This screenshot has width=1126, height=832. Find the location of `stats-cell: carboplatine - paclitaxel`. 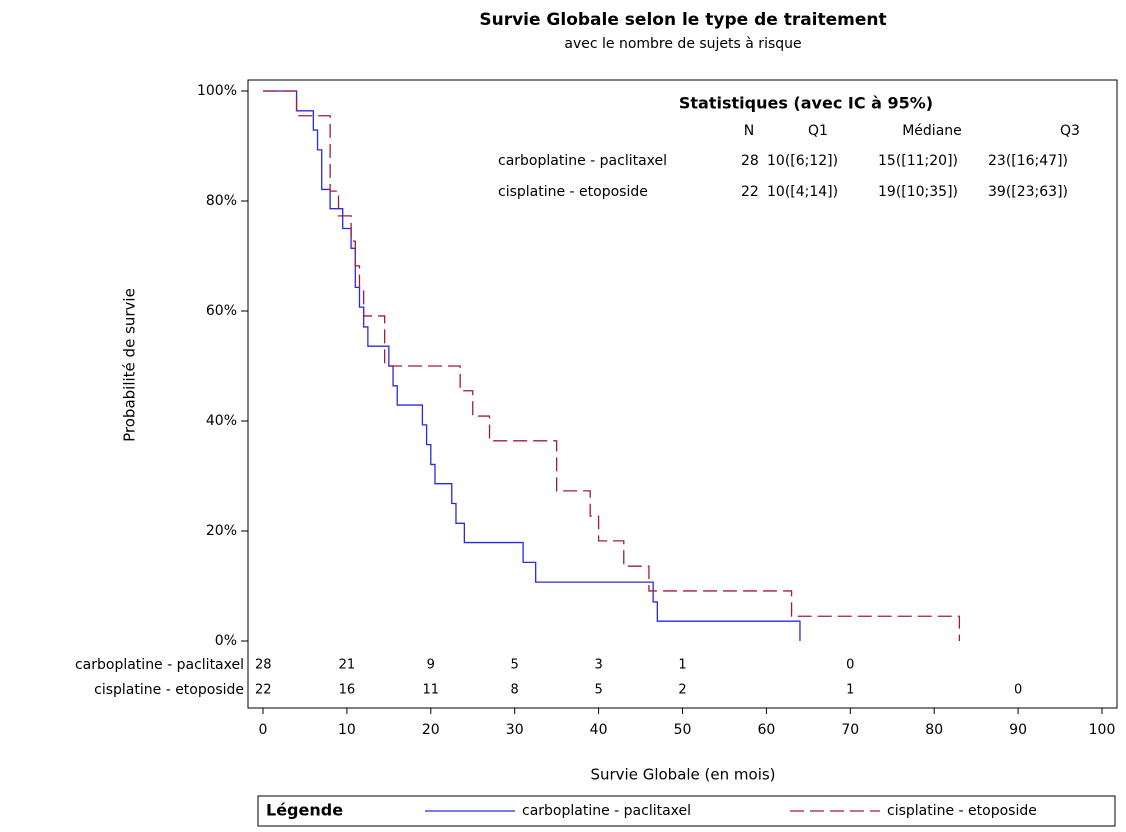

stats-cell: carboplatine - paclitaxel is located at coordinates (582, 161).